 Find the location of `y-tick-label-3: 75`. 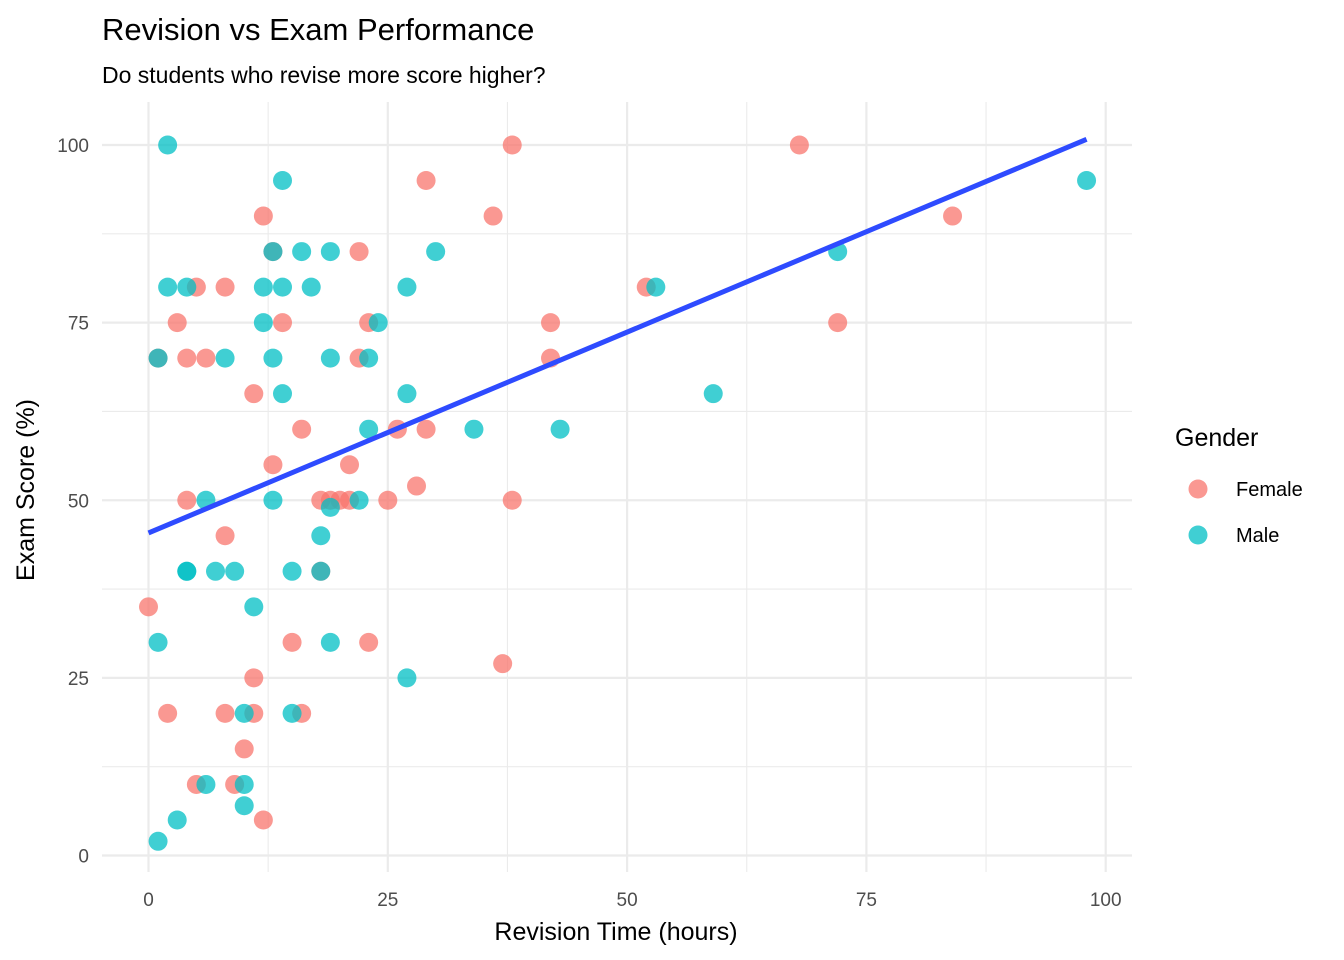

y-tick-label-3: 75 is located at coordinates (78, 324).